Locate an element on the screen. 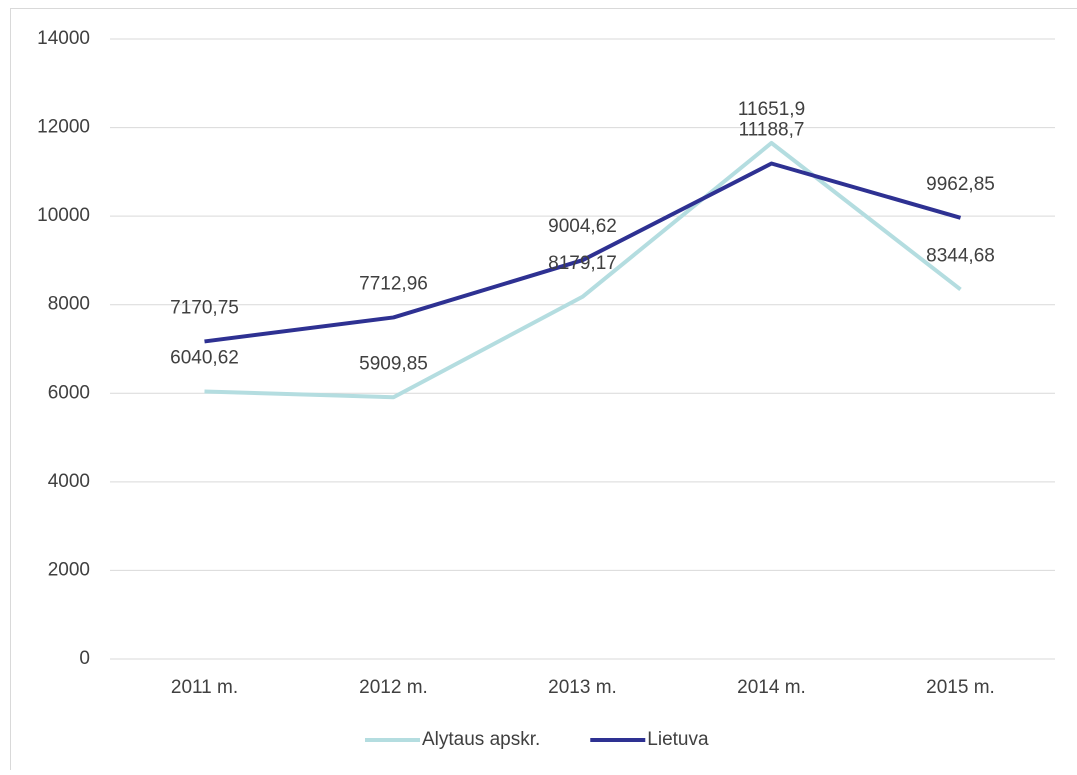 This screenshot has width=1077, height=775. data-label: 5909,85 is located at coordinates (393, 363).